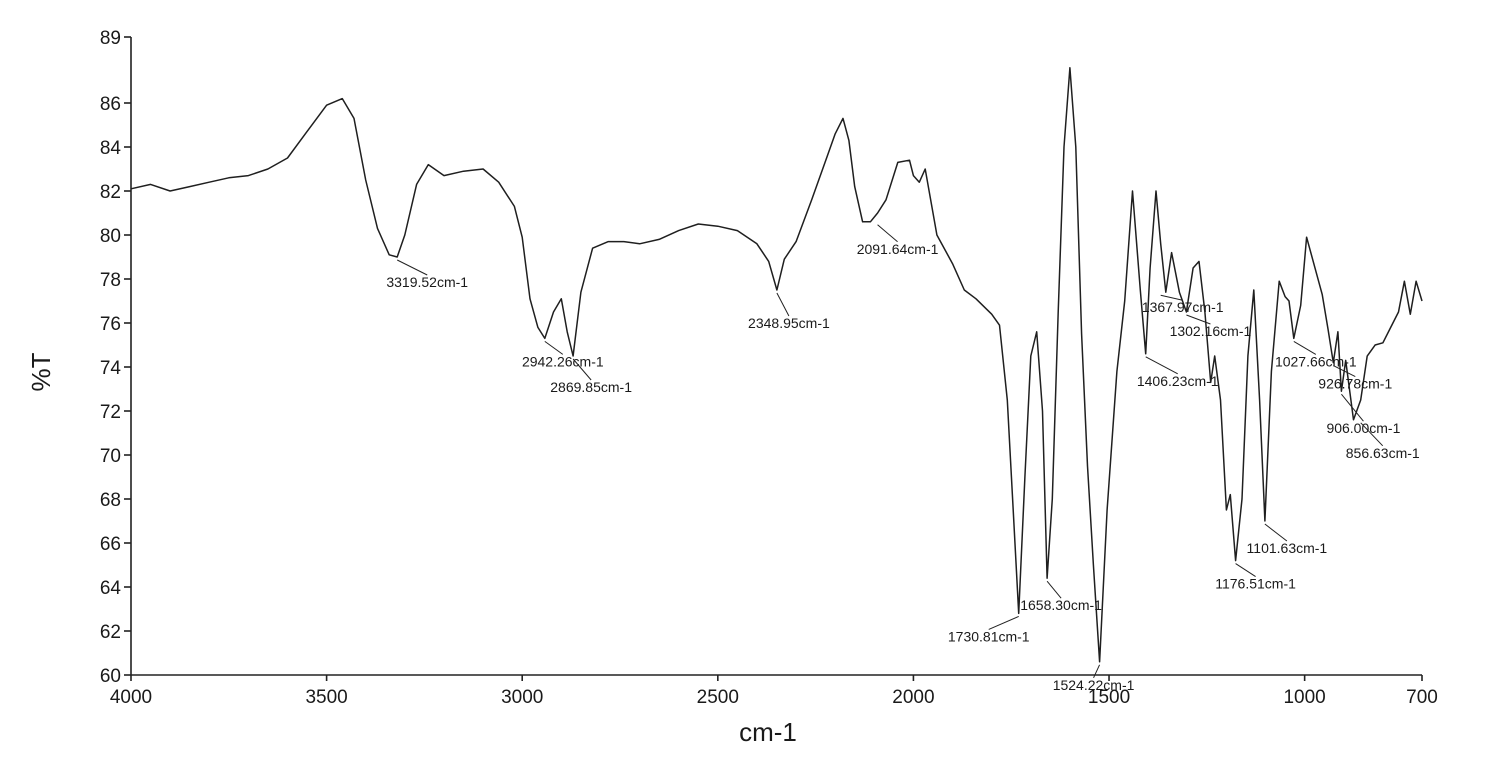  Describe the element at coordinates (427, 282) in the screenshot. I see `peak-label: 3319.52cm-1` at that location.